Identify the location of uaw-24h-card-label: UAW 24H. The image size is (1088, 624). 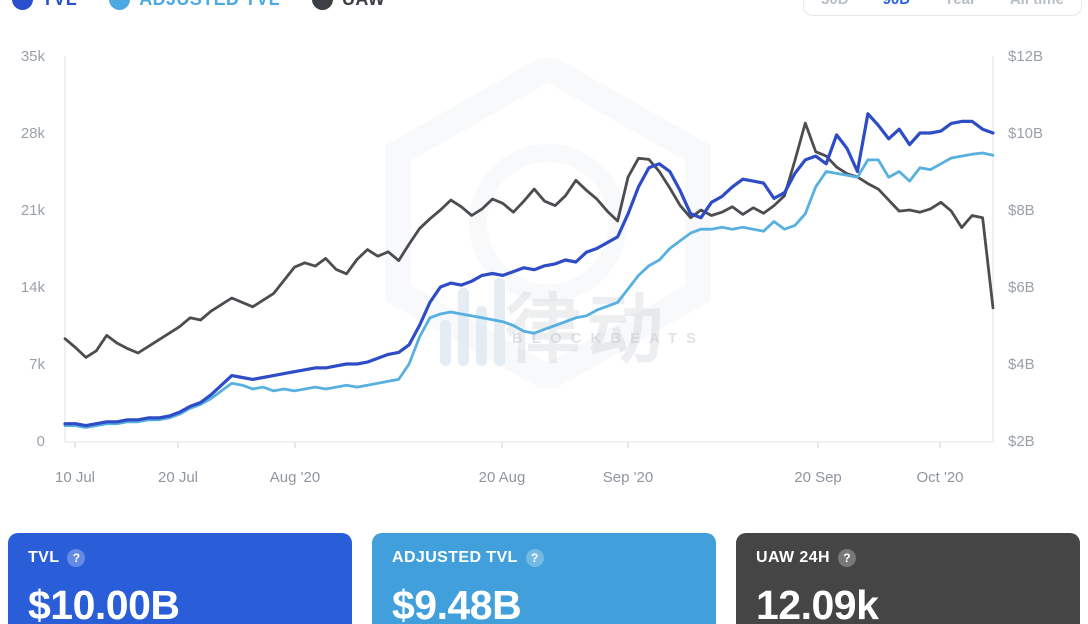
(793, 557).